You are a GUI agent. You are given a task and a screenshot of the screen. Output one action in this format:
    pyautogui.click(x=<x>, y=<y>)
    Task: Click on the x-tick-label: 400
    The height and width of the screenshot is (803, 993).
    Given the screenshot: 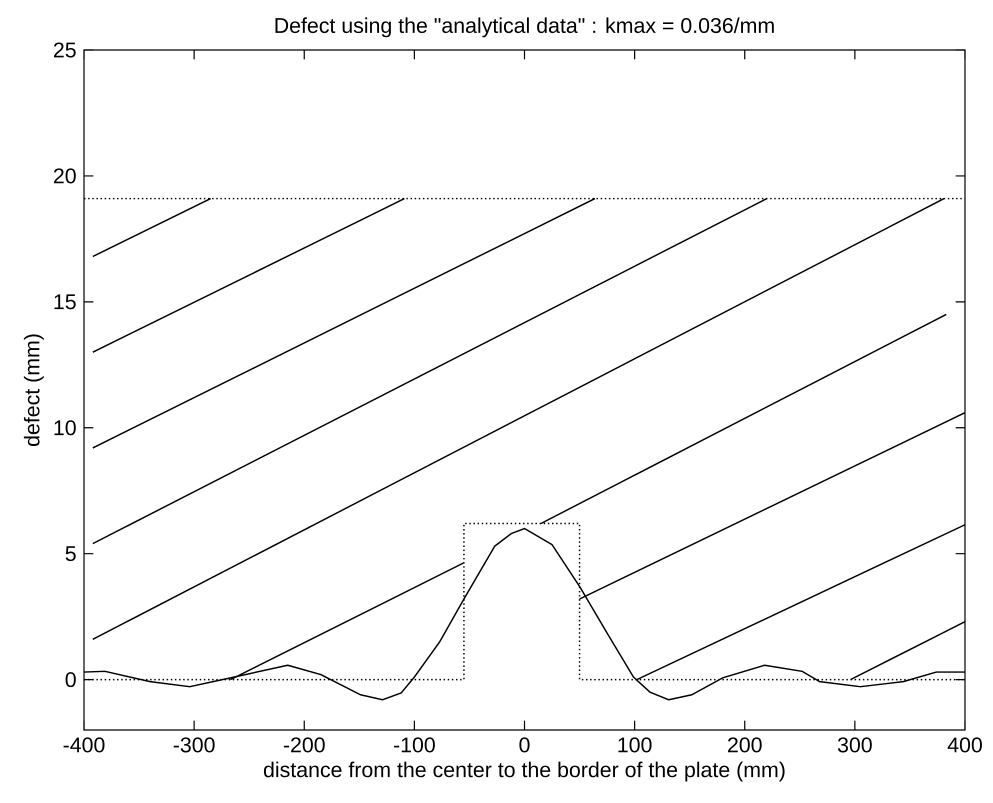 What is the action you would take?
    pyautogui.click(x=965, y=744)
    